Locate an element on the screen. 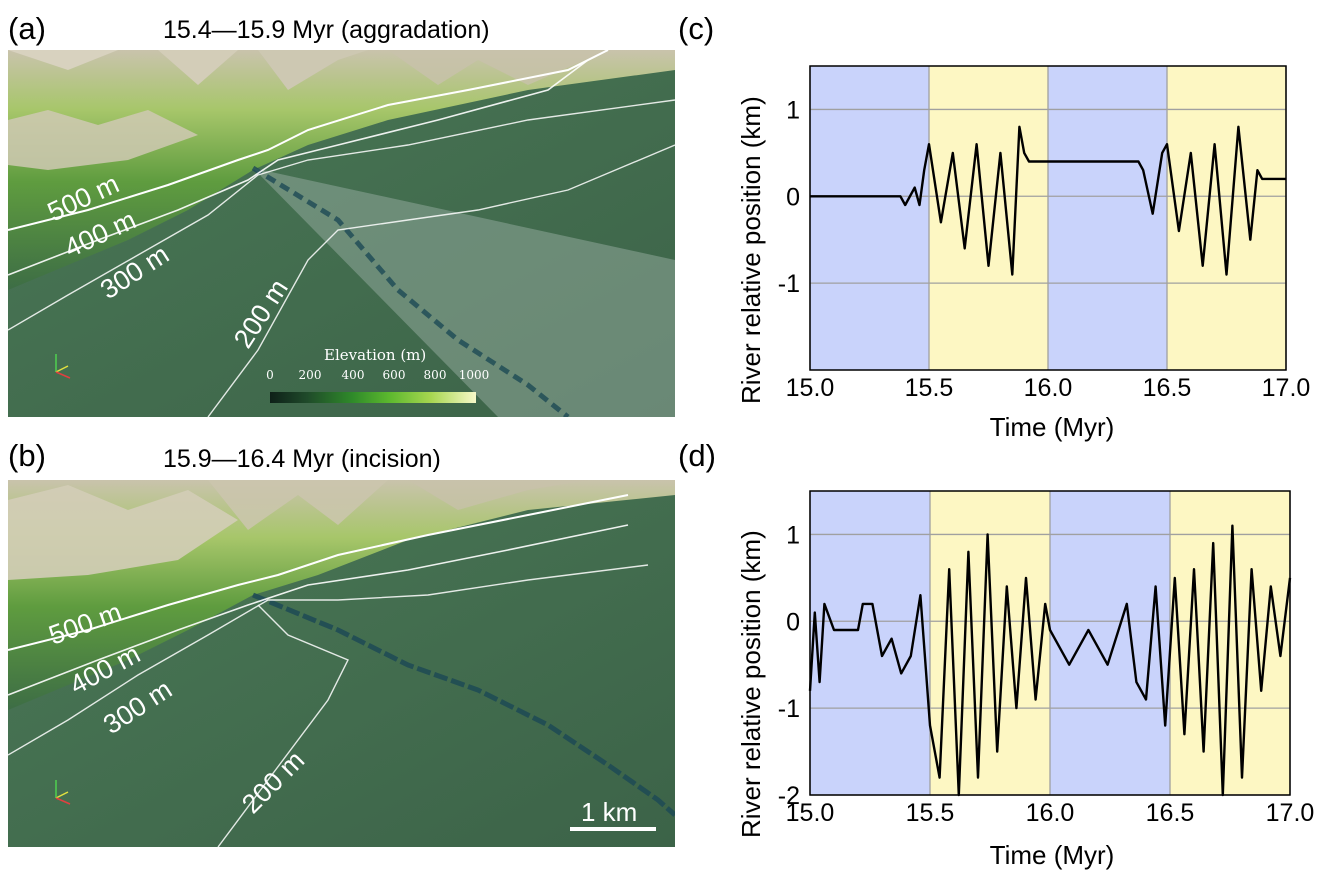 This screenshot has height=871, width=1336. scalebar-label: 1 km is located at coordinates (609, 812).